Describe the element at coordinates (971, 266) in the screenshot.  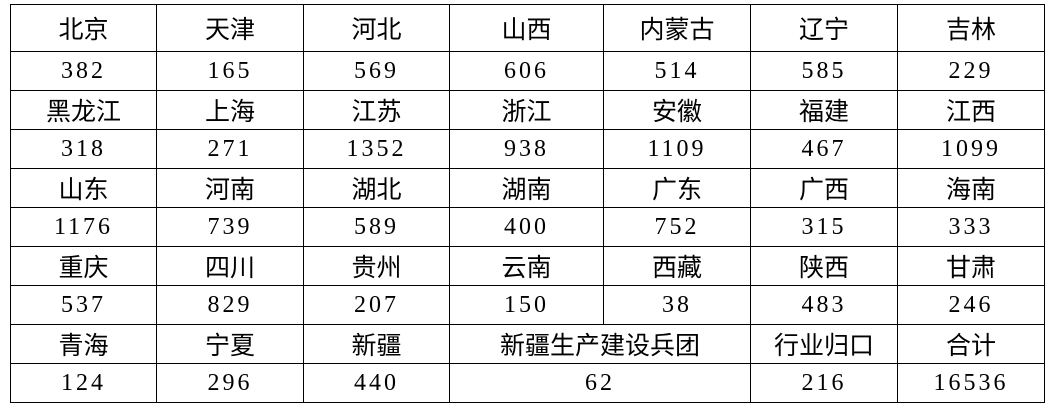
I see `region-name-cell: 甘肃` at that location.